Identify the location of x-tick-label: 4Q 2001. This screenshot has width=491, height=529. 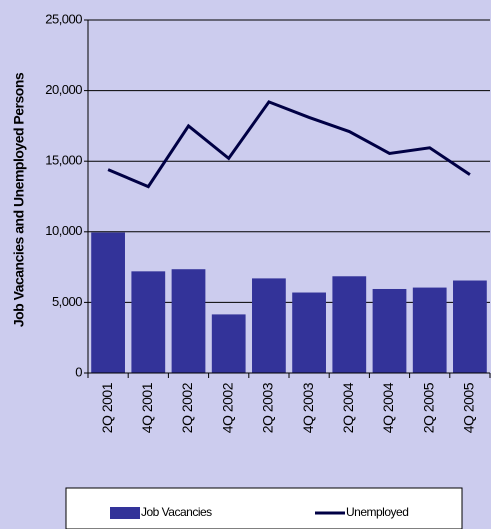
(147, 407).